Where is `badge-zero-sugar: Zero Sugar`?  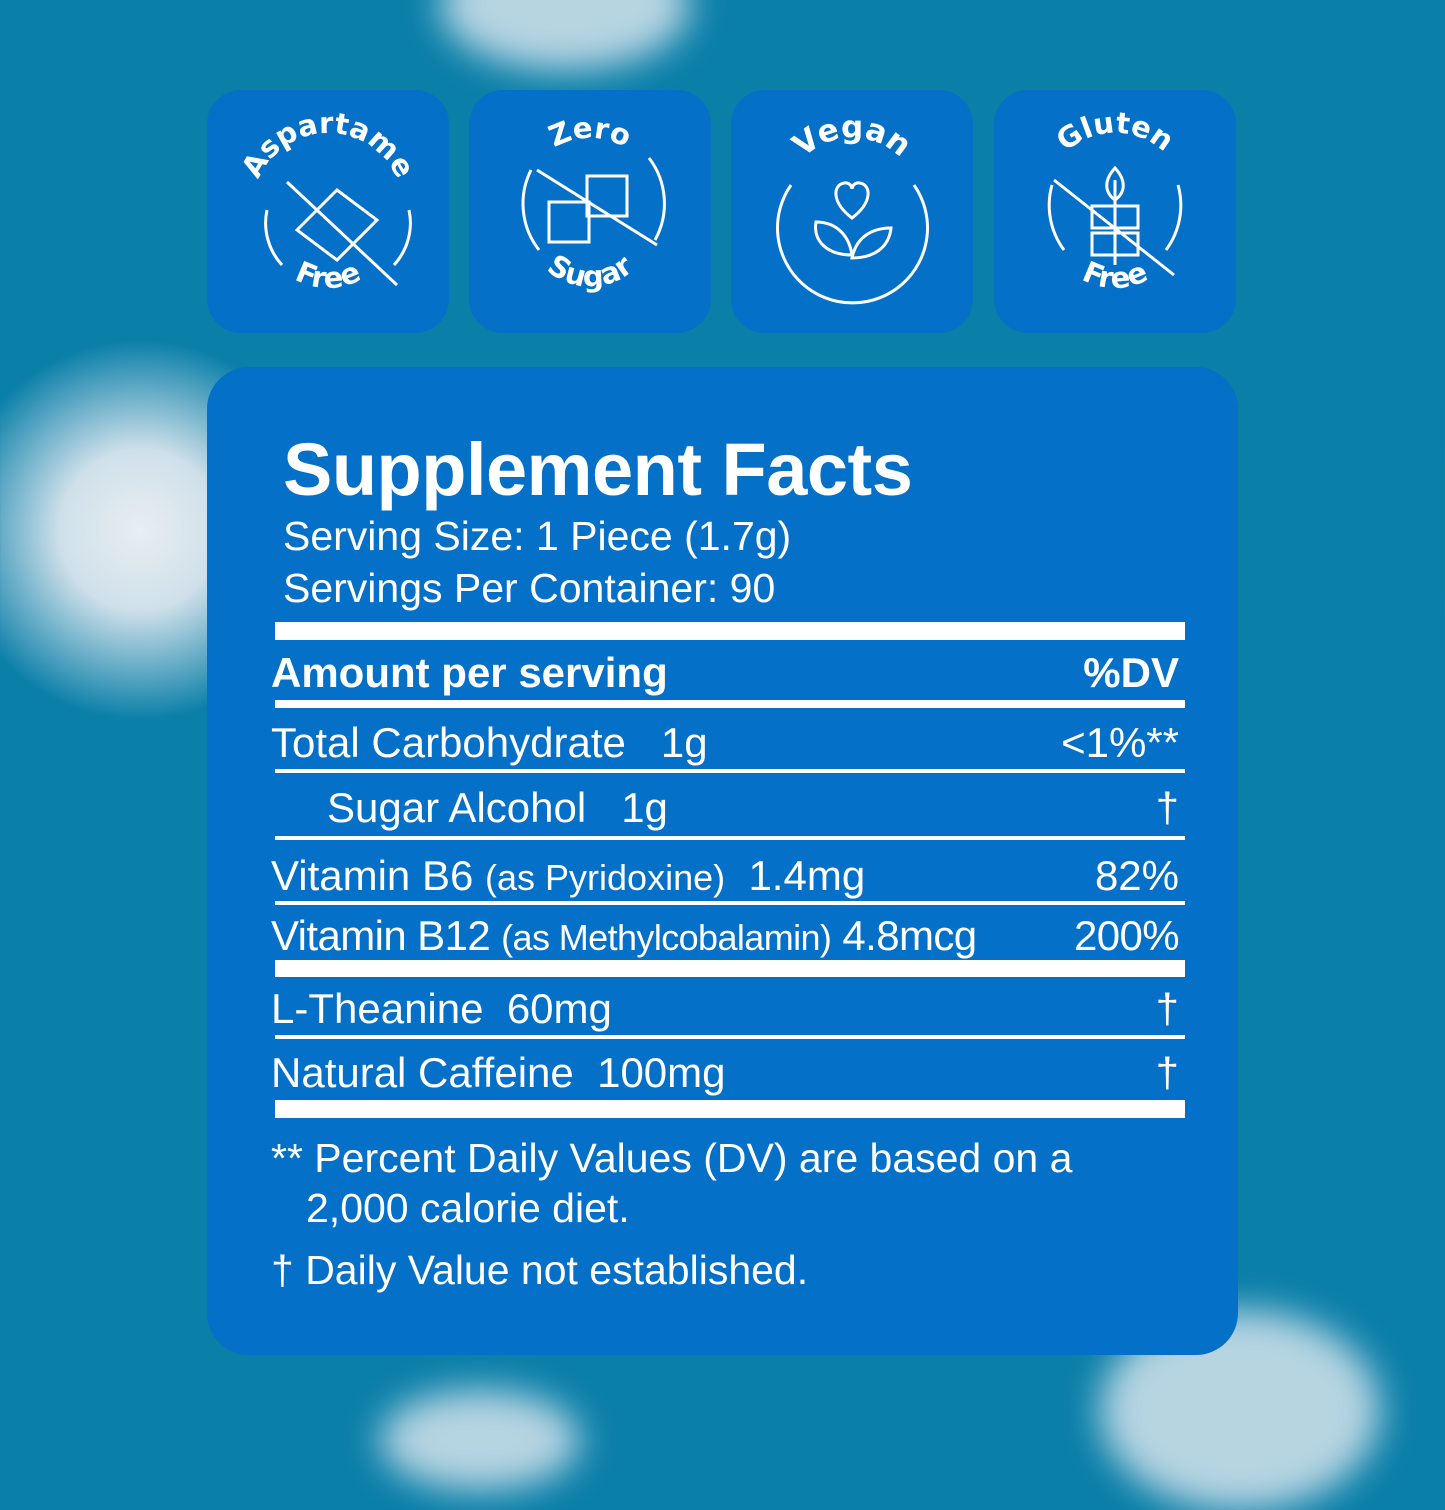 badge-zero-sugar: Zero Sugar is located at coordinates (590, 211).